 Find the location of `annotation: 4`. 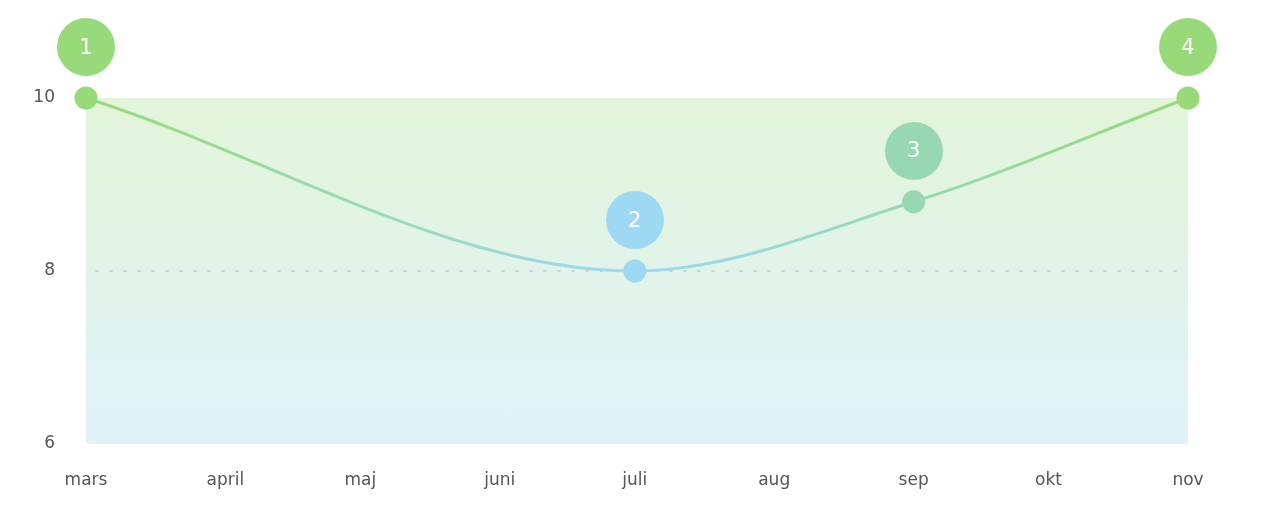

annotation: 4 is located at coordinates (1188, 46).